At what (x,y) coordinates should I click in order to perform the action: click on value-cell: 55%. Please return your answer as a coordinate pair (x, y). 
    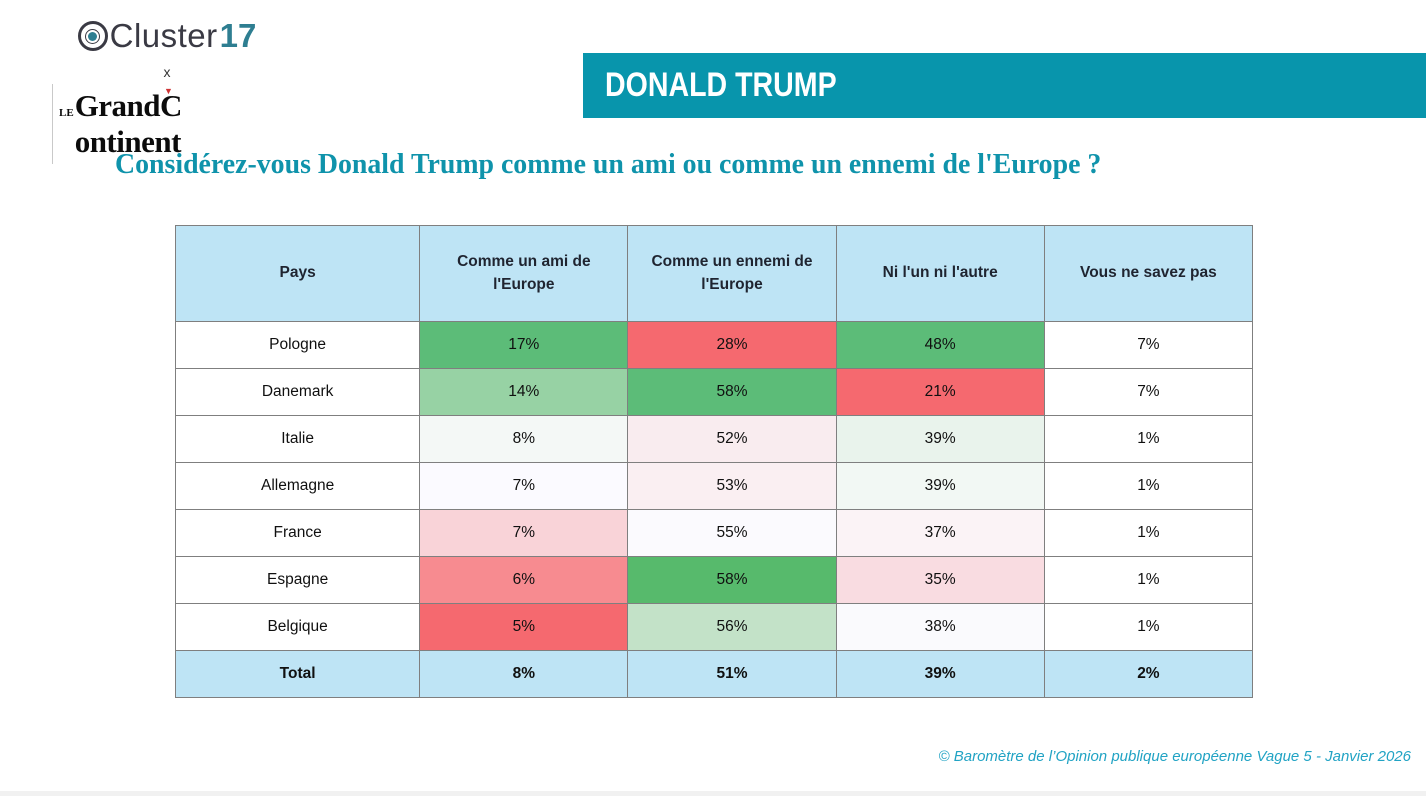
    Looking at the image, I should click on (732, 533).